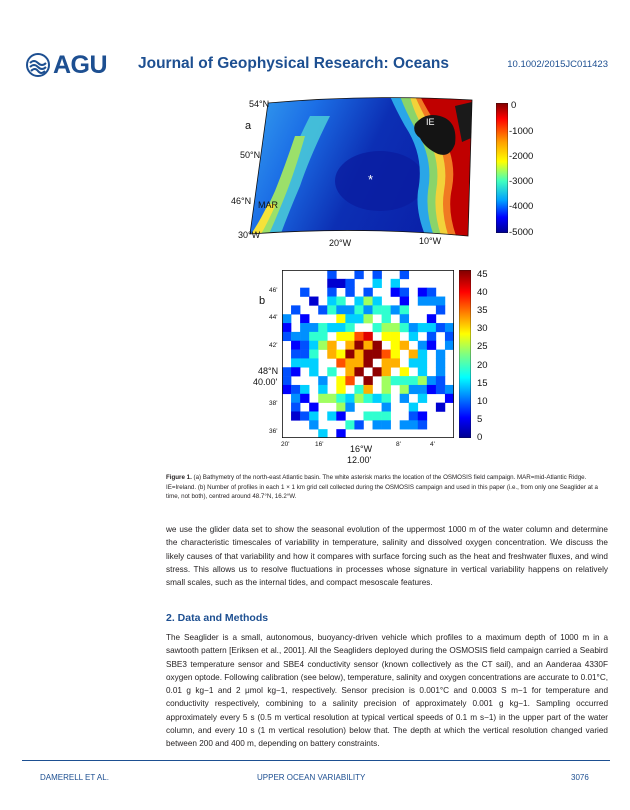 Image resolution: width=630 pixels, height=810 pixels. I want to click on count-tick-10: 10, so click(482, 401).